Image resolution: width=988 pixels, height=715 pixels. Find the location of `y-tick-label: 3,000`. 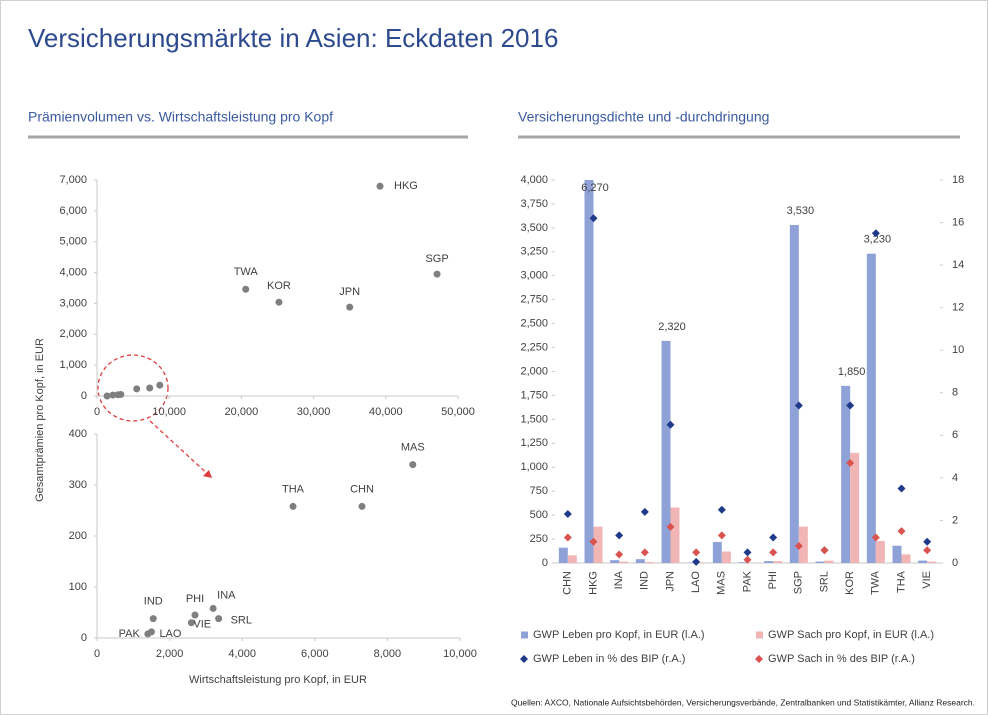

y-tick-label: 3,000 is located at coordinates (534, 276).